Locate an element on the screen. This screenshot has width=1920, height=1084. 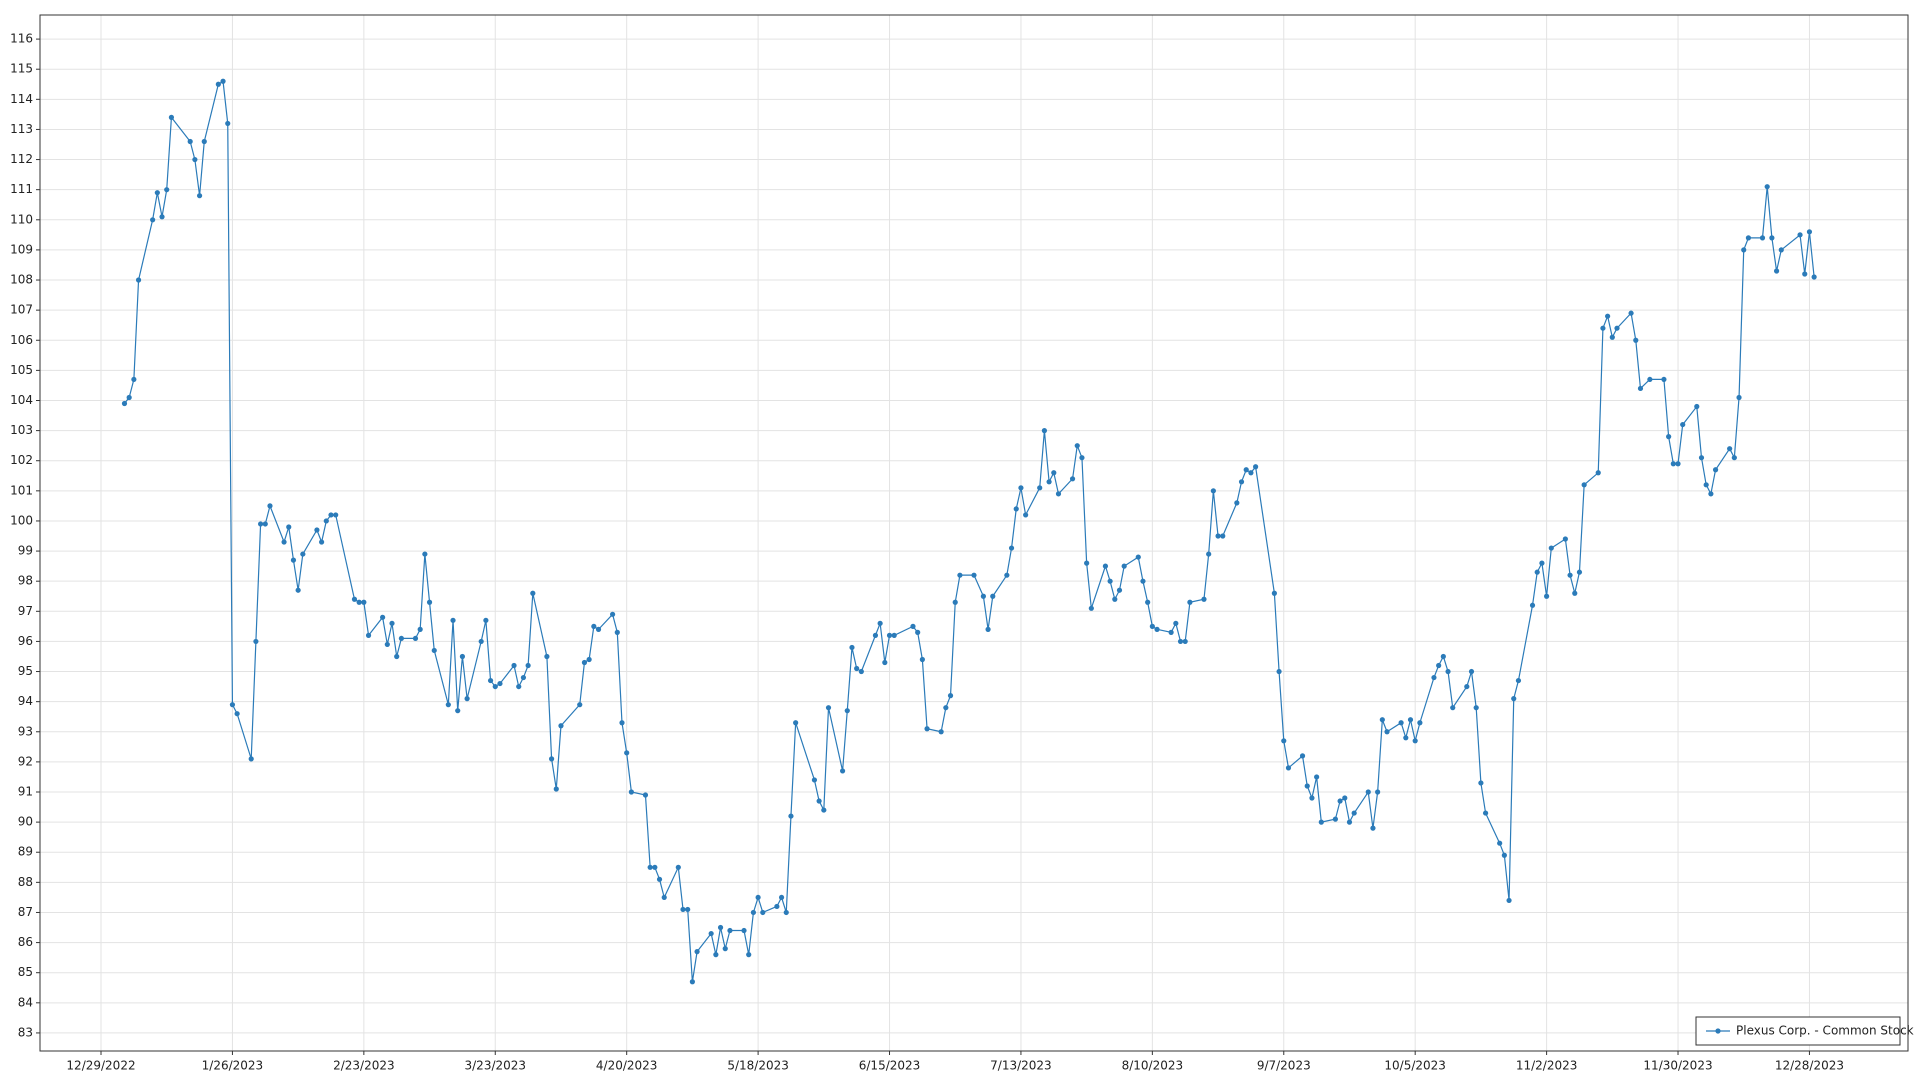
y-tick-label: 116 is located at coordinates (21, 39).